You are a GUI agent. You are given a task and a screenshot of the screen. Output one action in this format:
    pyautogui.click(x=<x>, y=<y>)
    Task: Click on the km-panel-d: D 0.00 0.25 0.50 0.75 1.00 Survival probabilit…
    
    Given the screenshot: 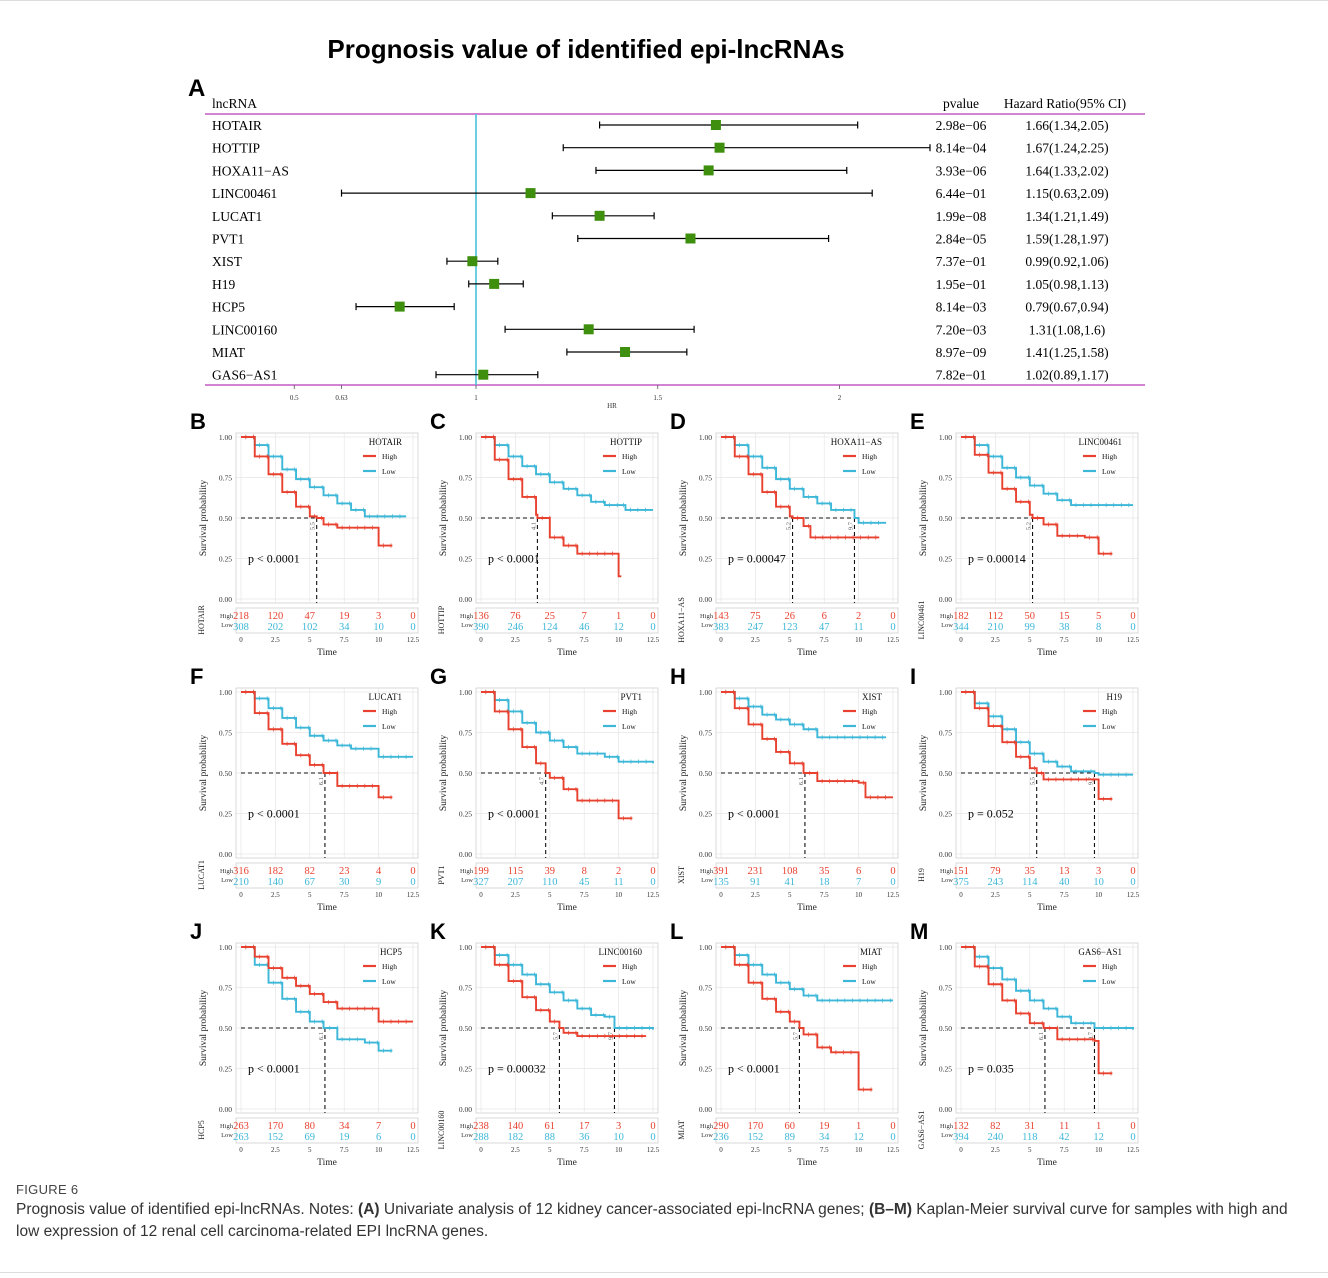 What is the action you would take?
    pyautogui.click(x=785, y=533)
    